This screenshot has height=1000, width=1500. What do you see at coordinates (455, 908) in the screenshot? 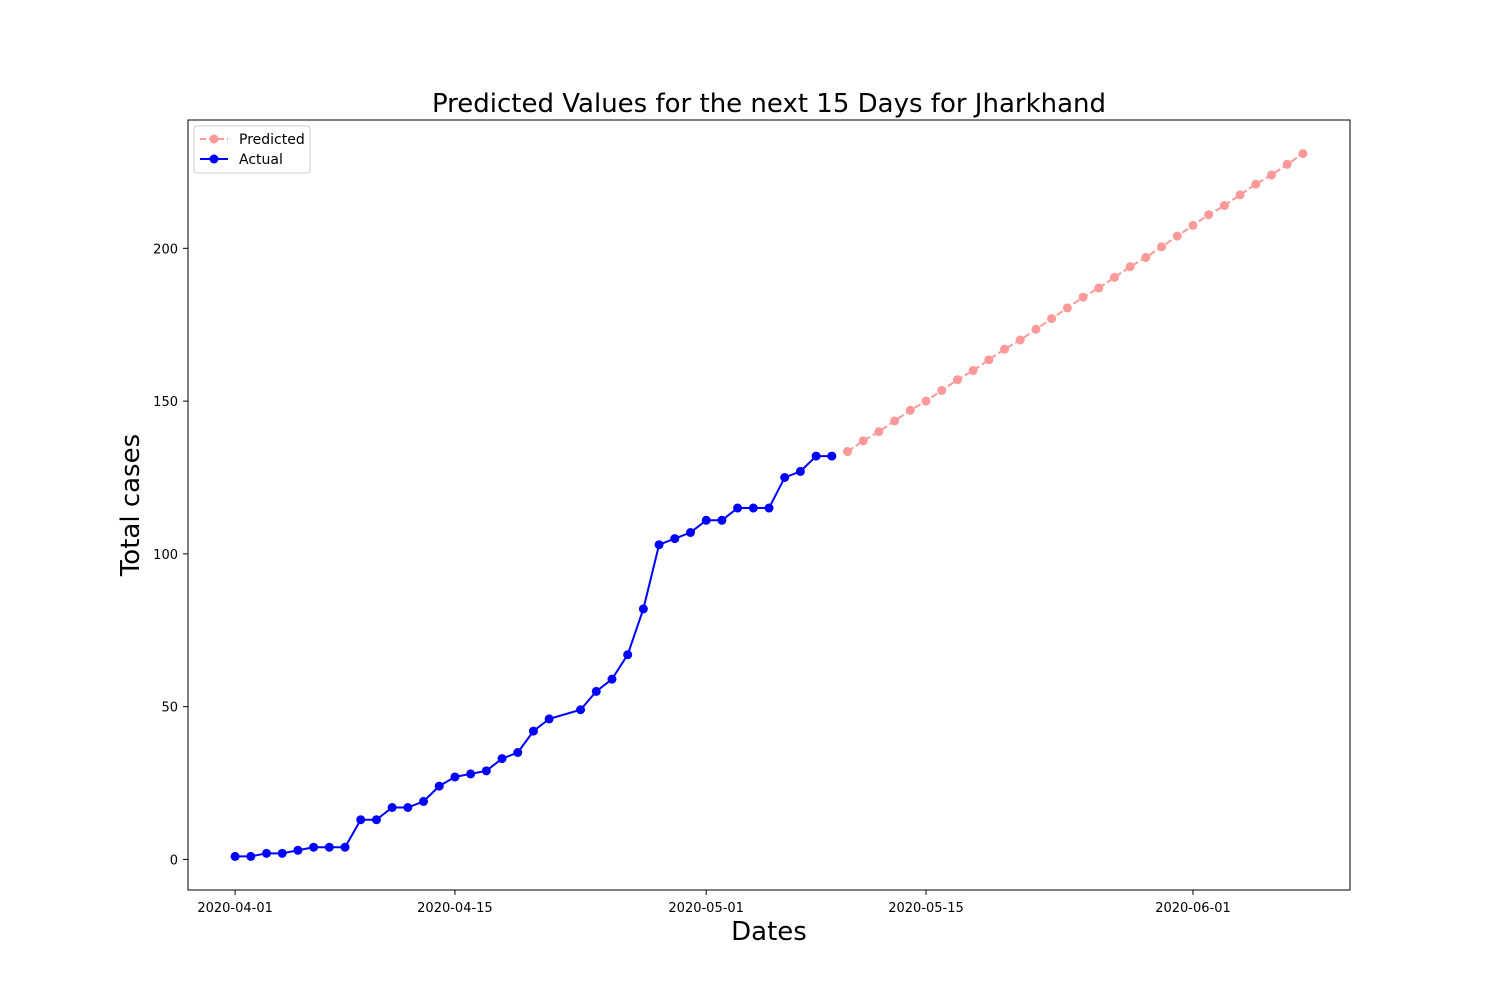
I see `x-tick-label: 2020-04-15` at bounding box center [455, 908].